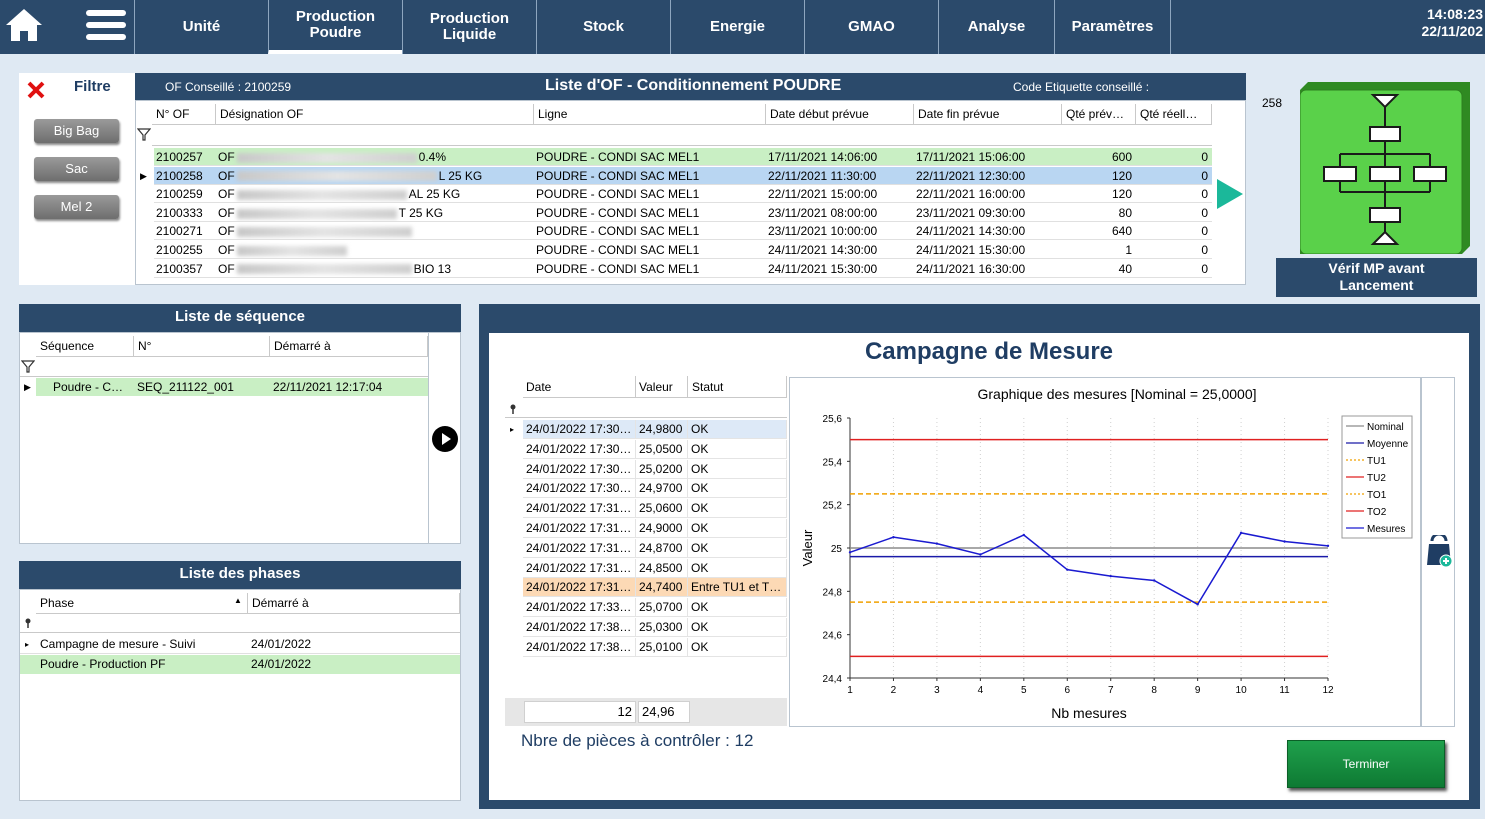 The height and width of the screenshot is (819, 1485). Describe the element at coordinates (1099, 157) in the screenshot. I see `qte-prev-cell: 600` at that location.